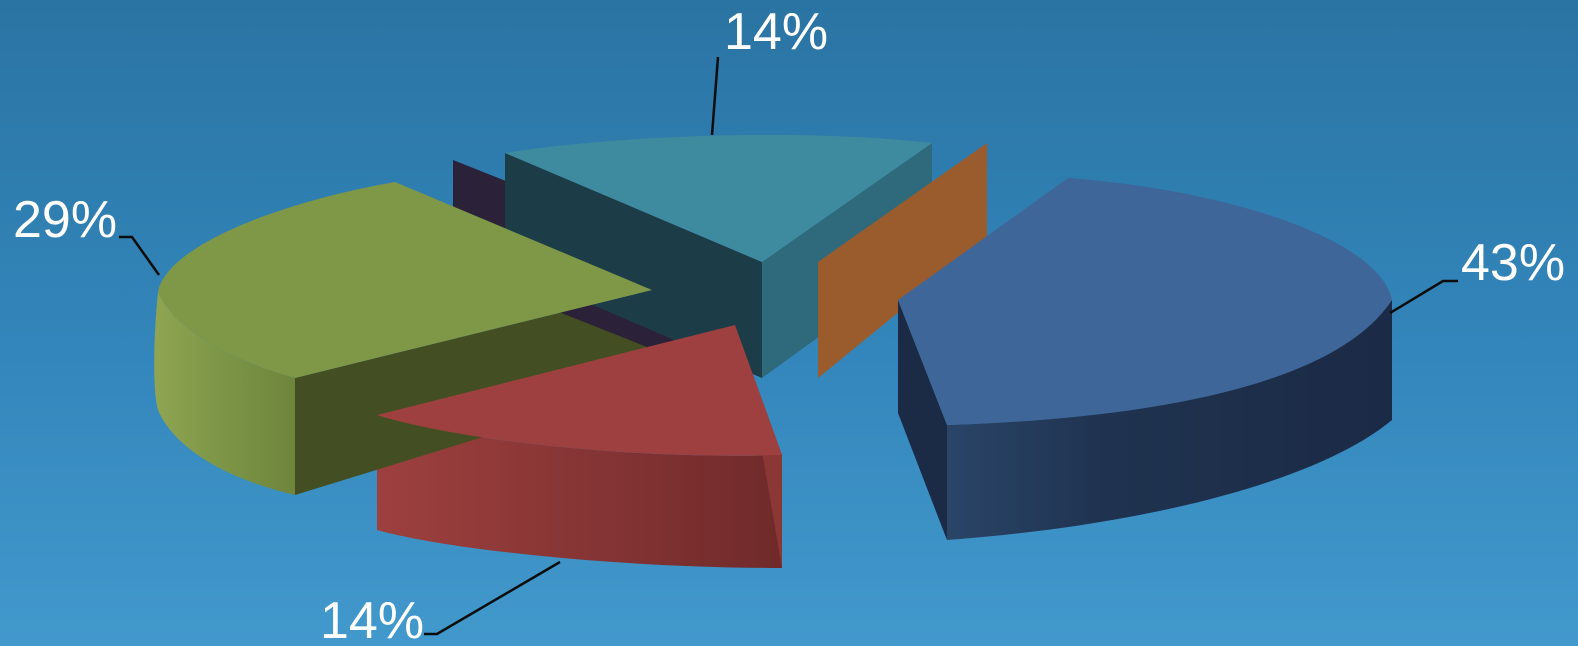  What do you see at coordinates (776, 32) in the screenshot?
I see `data-label-14-teal: 14%` at bounding box center [776, 32].